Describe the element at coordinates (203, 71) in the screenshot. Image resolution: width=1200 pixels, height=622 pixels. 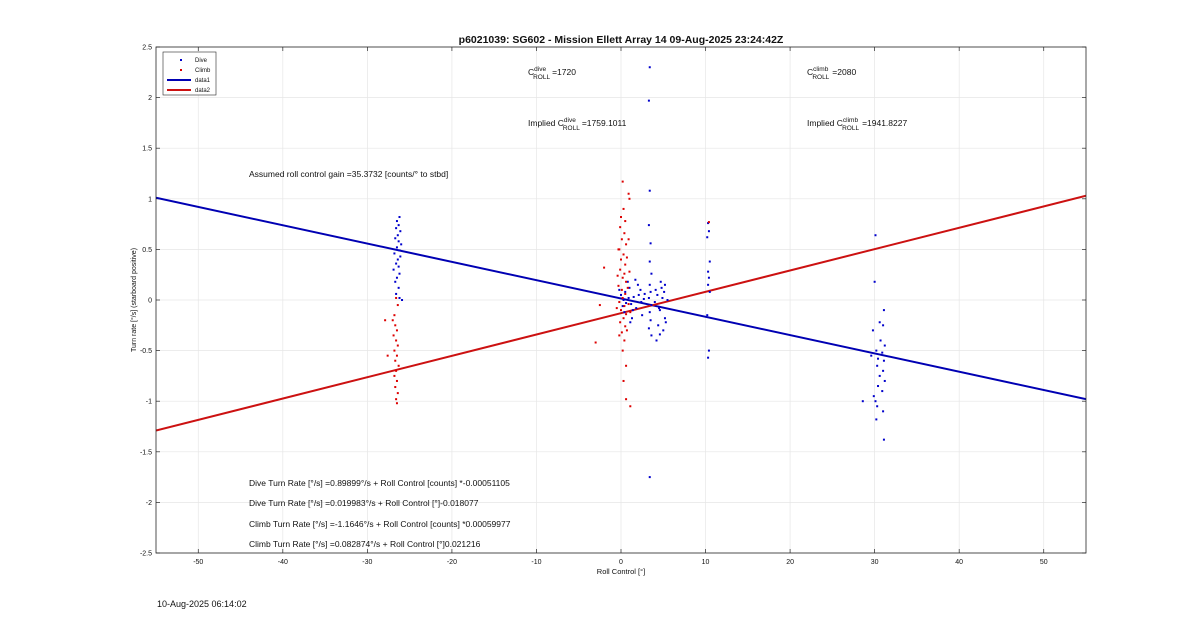
I see `legend-label: Climb` at that location.